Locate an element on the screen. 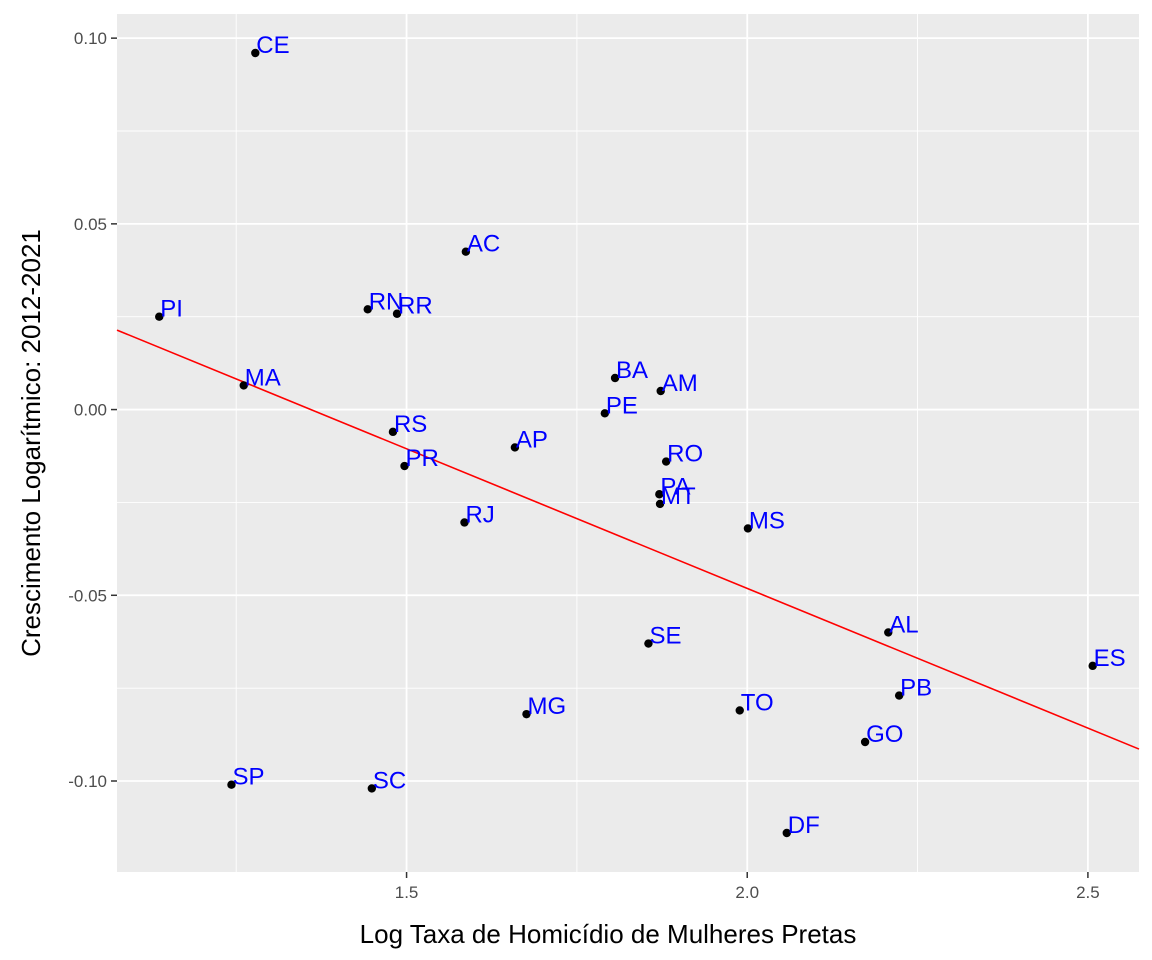 The height and width of the screenshot is (960, 1152). point-label-es: ES is located at coordinates (1110, 658).